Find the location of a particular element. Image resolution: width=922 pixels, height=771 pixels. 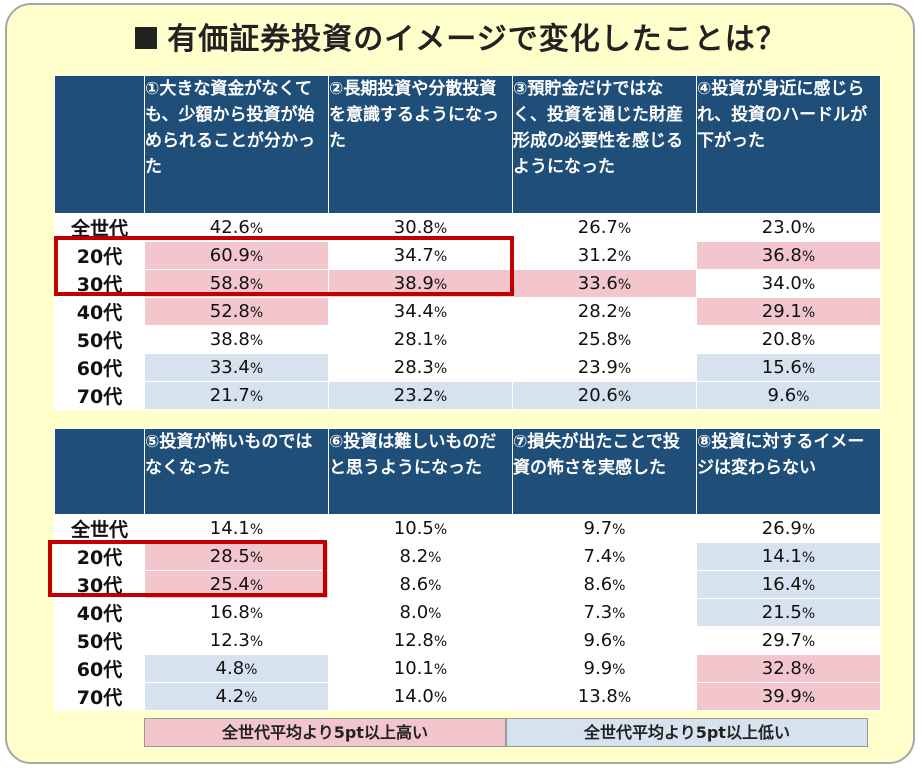

value-cell: 60.9% is located at coordinates (236, 255).